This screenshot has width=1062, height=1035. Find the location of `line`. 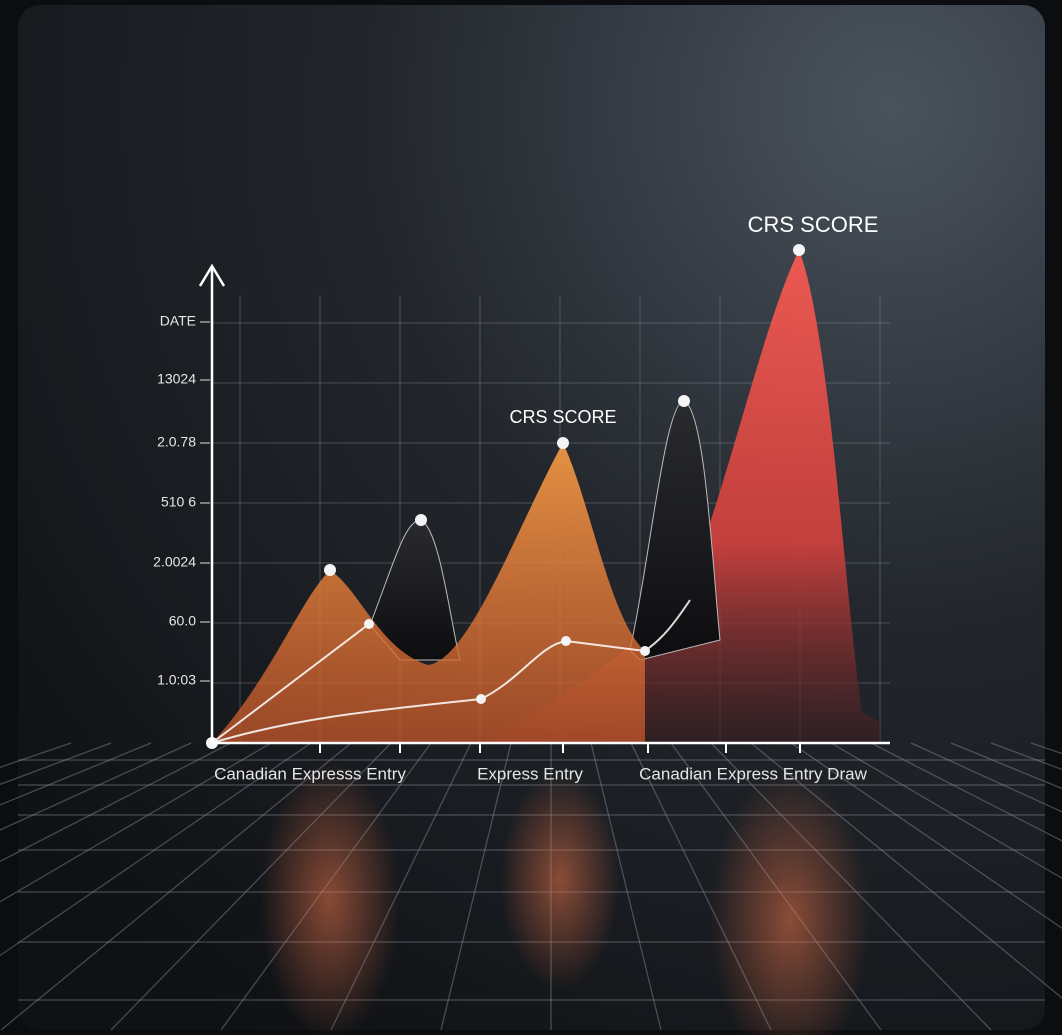

line is located at coordinates (451, 671).